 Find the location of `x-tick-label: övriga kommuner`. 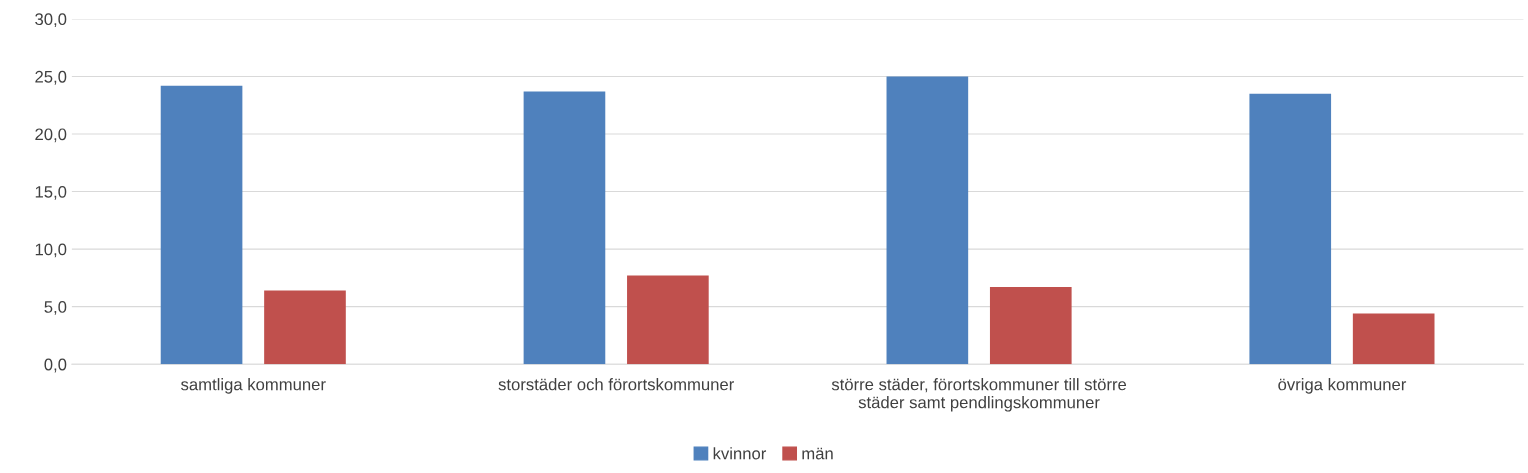

x-tick-label: övriga kommuner is located at coordinates (1342, 386).